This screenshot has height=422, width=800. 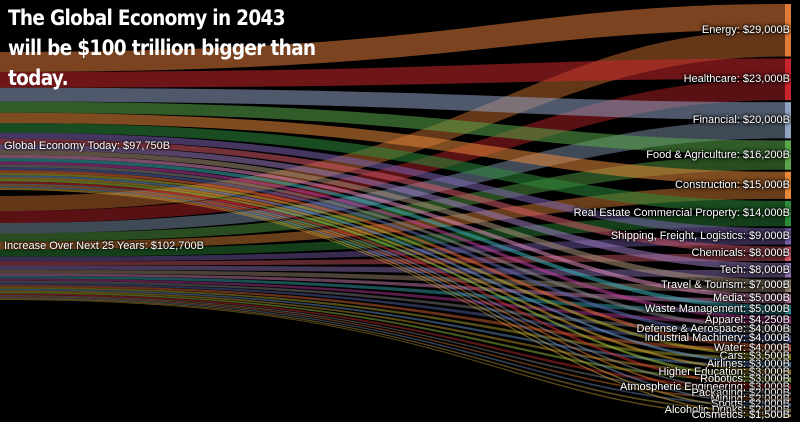 What do you see at coordinates (741, 119) in the screenshot?
I see `target-label: Financial: $20,000B` at bounding box center [741, 119].